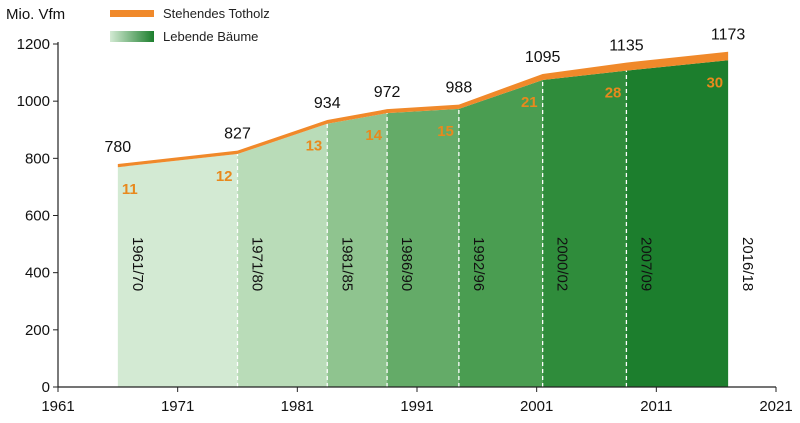 The height and width of the screenshot is (423, 800). Describe the element at coordinates (747, 264) in the screenshot. I see `inventory-period-label: 2016/18` at that location.